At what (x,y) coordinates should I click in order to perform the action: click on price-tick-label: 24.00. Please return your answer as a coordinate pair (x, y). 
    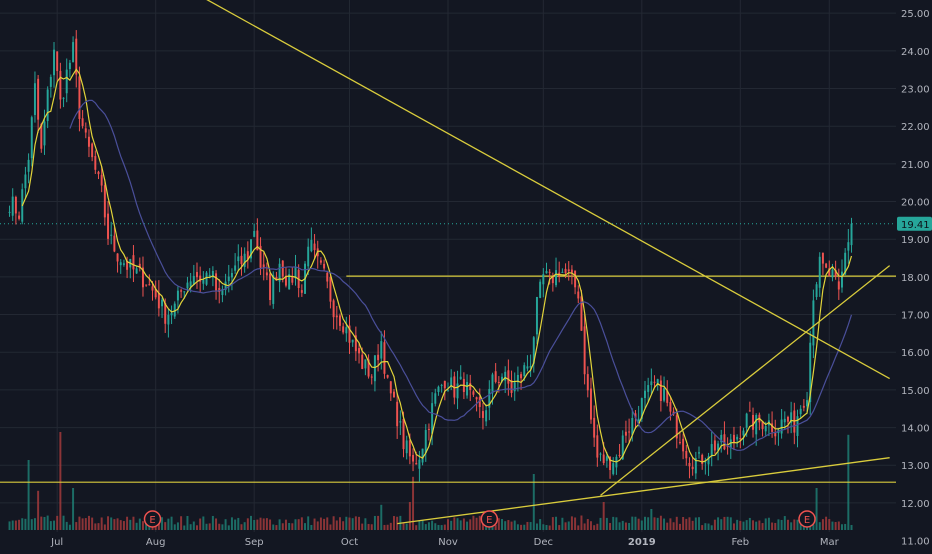
    Looking at the image, I should click on (915, 52).